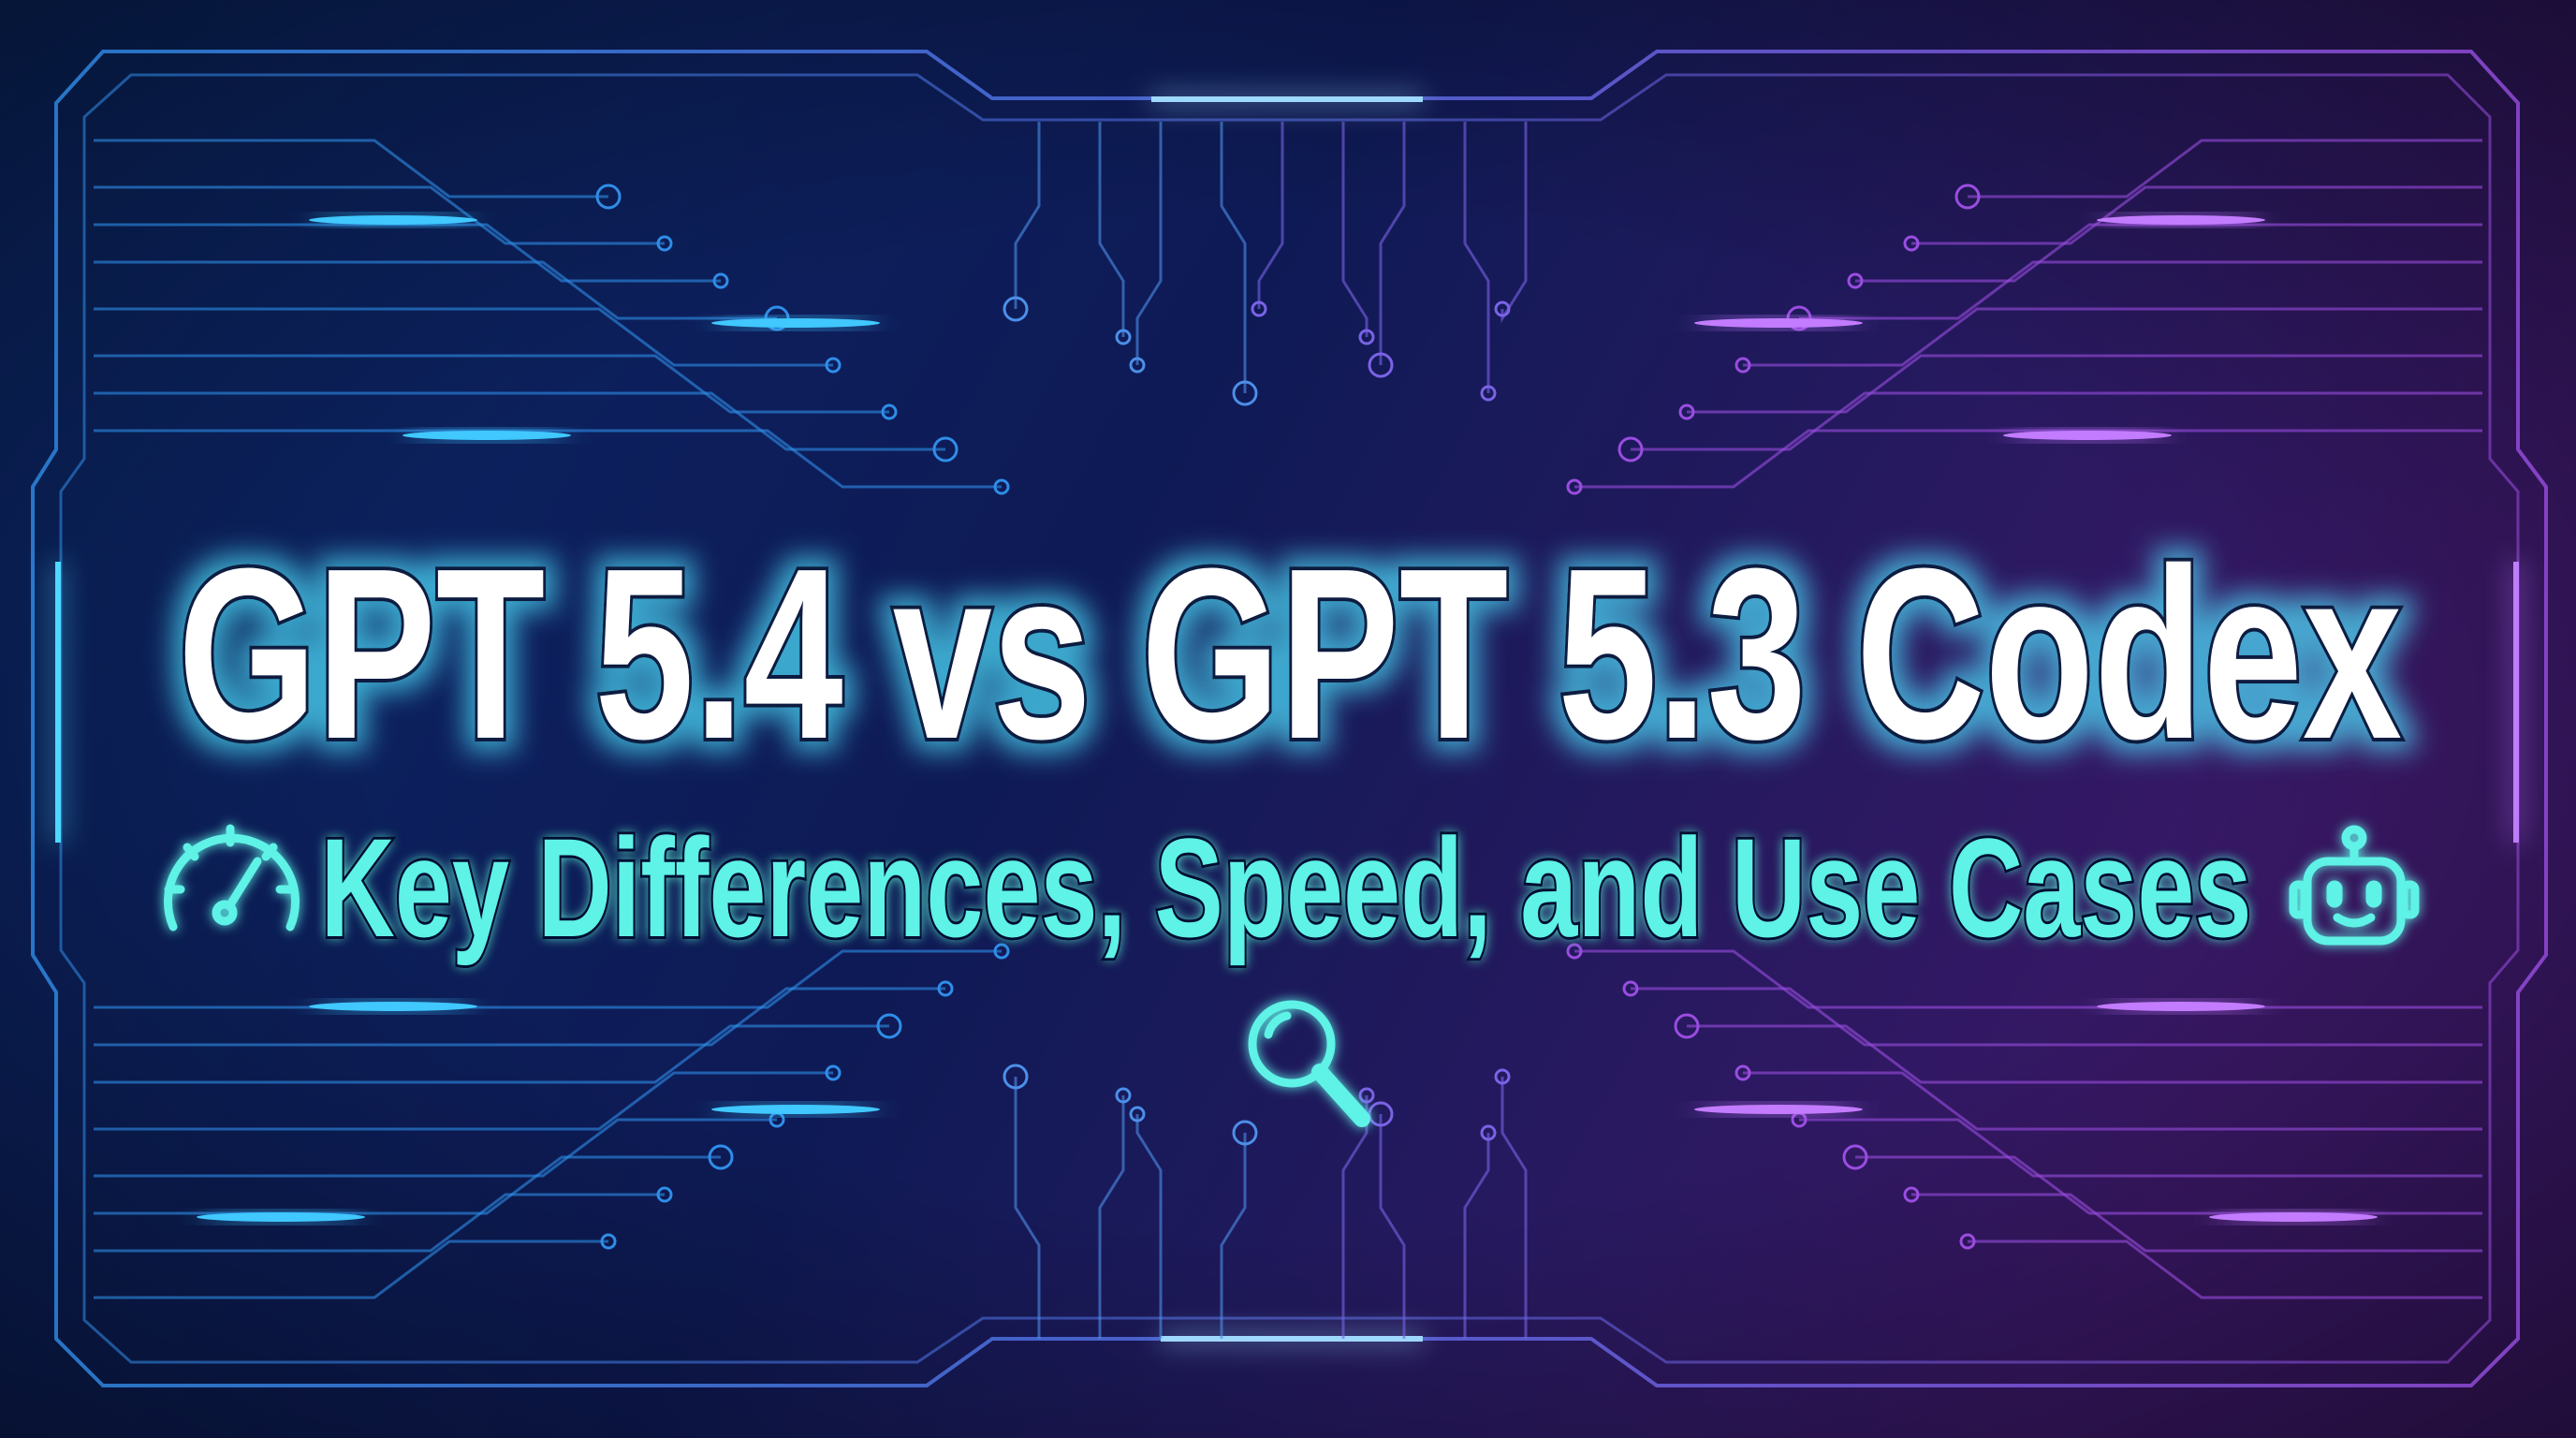 This screenshot has width=2576, height=1438. What do you see at coordinates (1286, 887) in the screenshot?
I see `subtitle: Key Differences, Speed, and Use Cases` at bounding box center [1286, 887].